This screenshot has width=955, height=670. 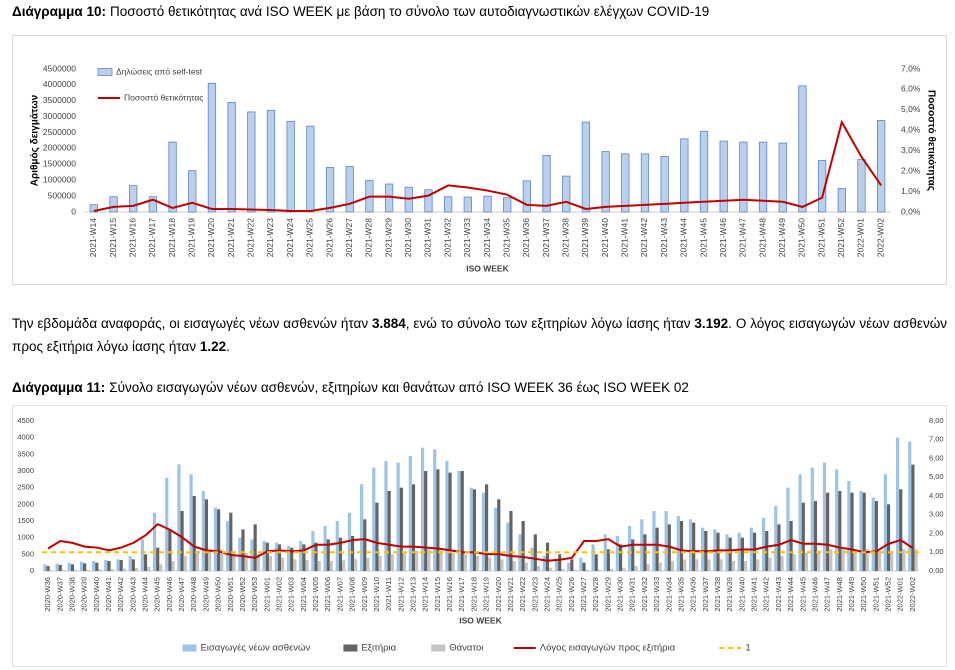 I want to click on y2-tick-label: 2,00, so click(x=936, y=532).